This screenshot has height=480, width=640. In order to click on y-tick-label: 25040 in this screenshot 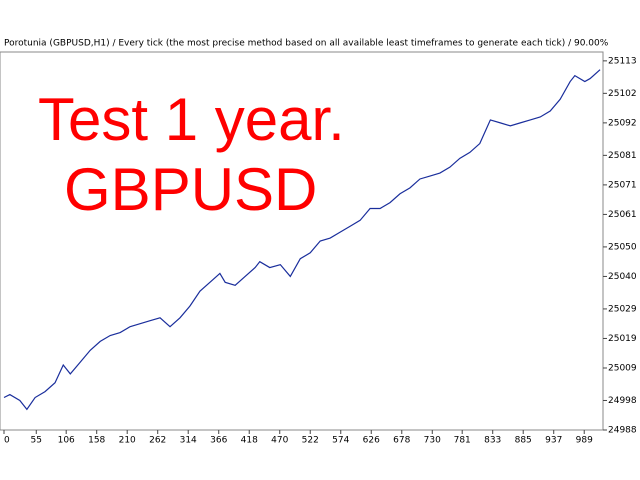, I will do `click(622, 277)`.